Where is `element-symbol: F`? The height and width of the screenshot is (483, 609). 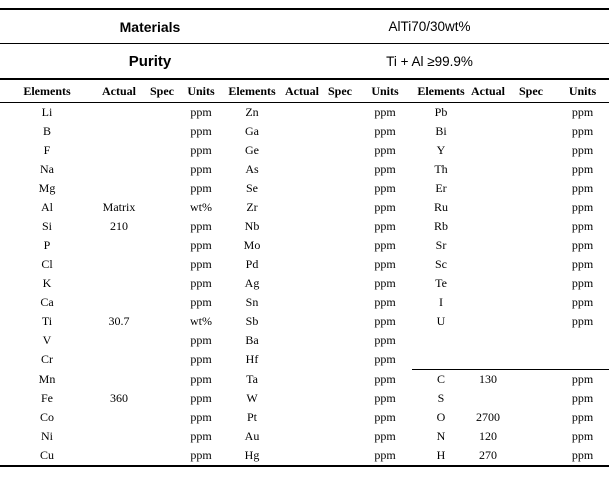
element-symbol: F is located at coordinates (47, 150).